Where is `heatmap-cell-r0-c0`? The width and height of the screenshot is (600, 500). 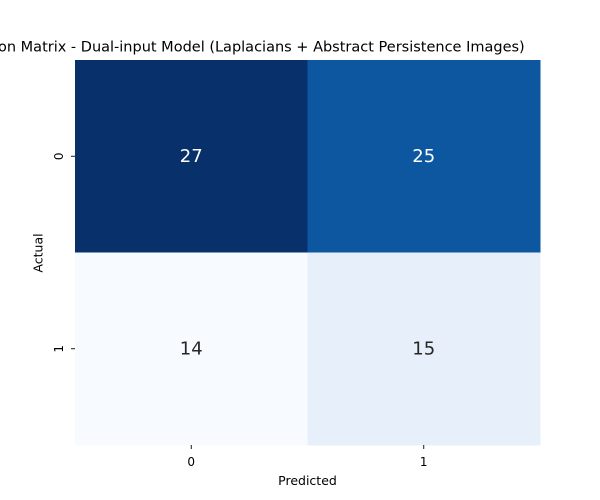
heatmap-cell-r0-c0 is located at coordinates (191, 156).